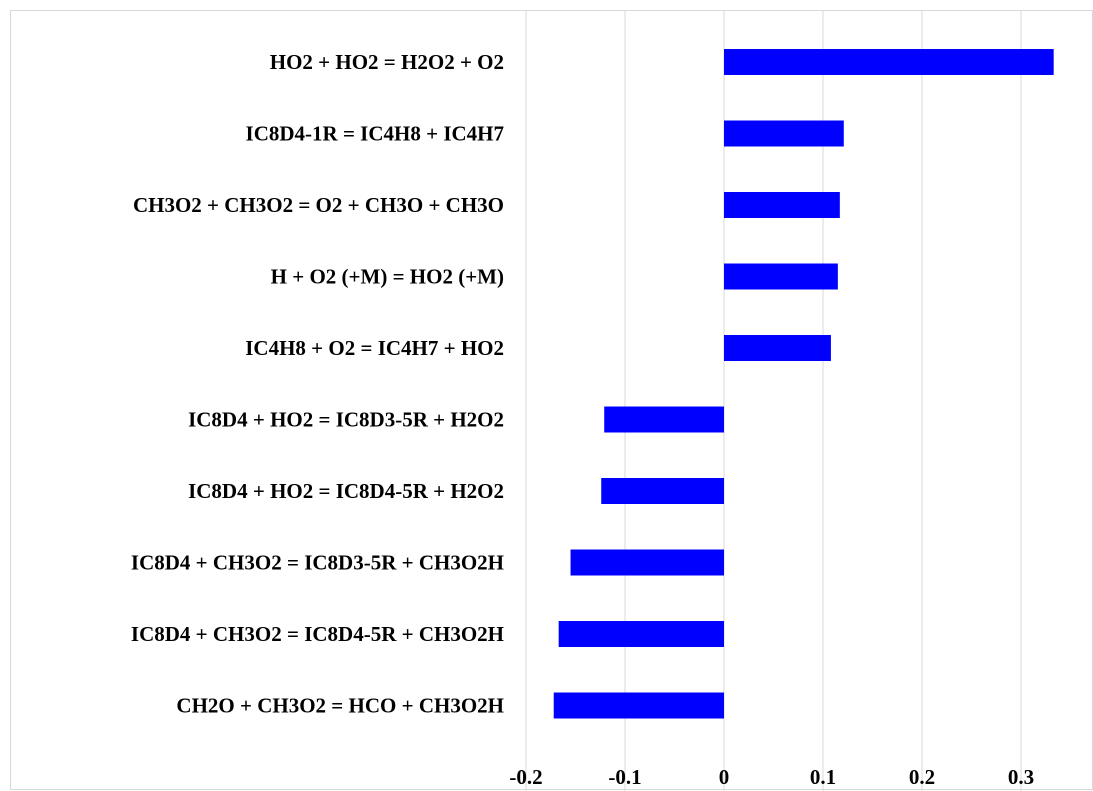 The image size is (1093, 791). I want to click on x-tick-label: 0.3, so click(1021, 777).